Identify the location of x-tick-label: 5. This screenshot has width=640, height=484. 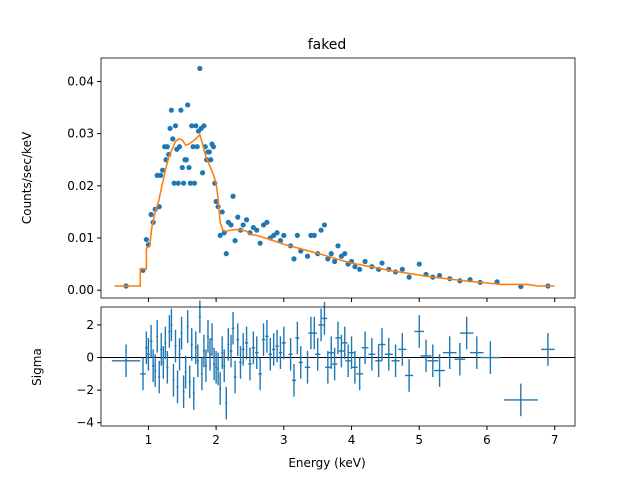
(419, 440).